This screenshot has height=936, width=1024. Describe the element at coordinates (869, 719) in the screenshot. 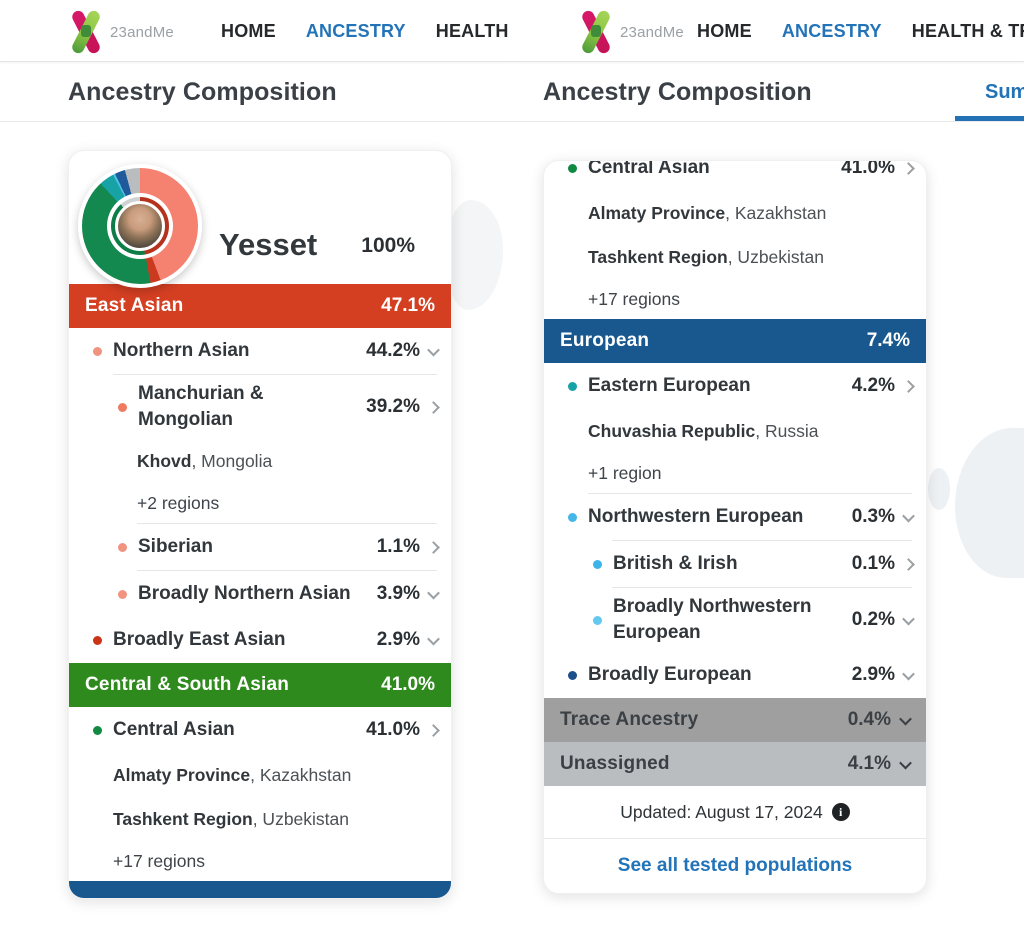

I see `banner-percent: 0.4%` at that location.